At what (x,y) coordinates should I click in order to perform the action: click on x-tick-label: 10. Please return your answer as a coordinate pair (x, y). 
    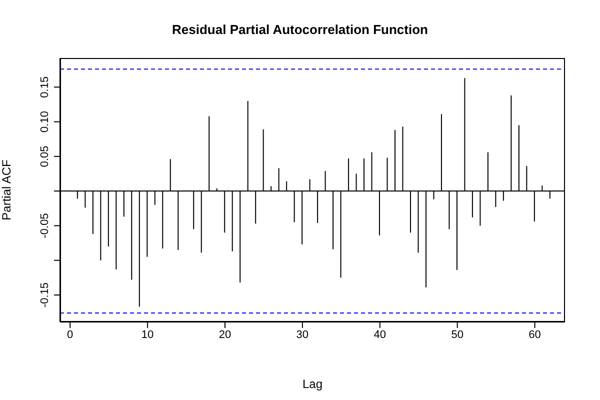
    Looking at the image, I should click on (147, 334).